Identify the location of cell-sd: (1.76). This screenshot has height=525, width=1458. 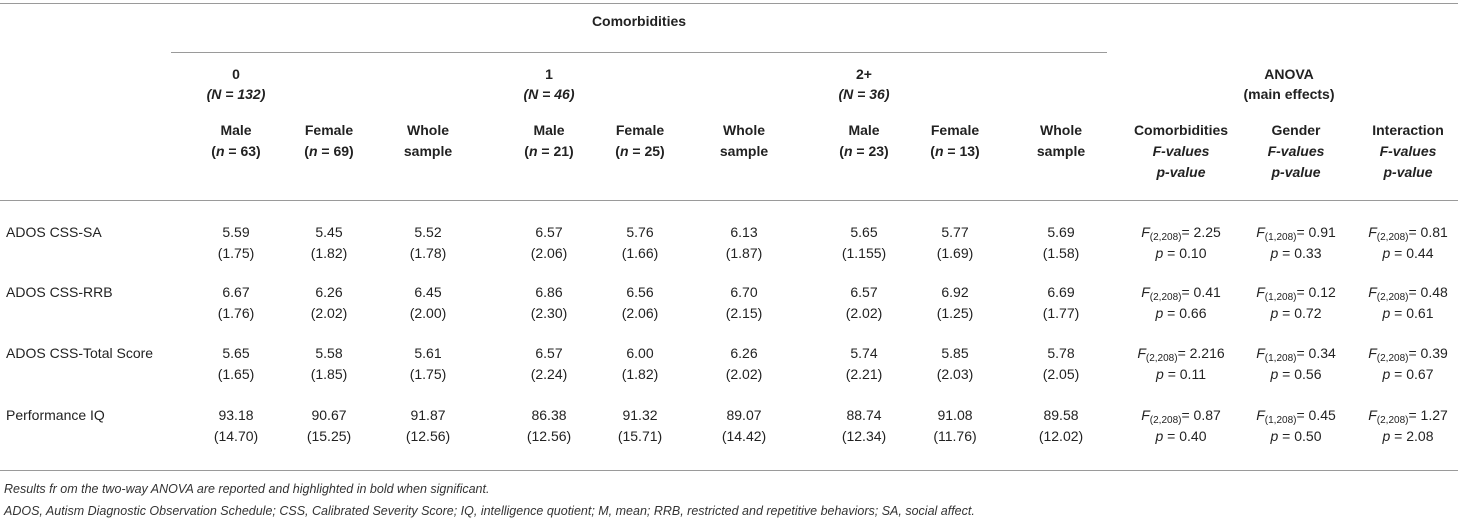
(236, 313).